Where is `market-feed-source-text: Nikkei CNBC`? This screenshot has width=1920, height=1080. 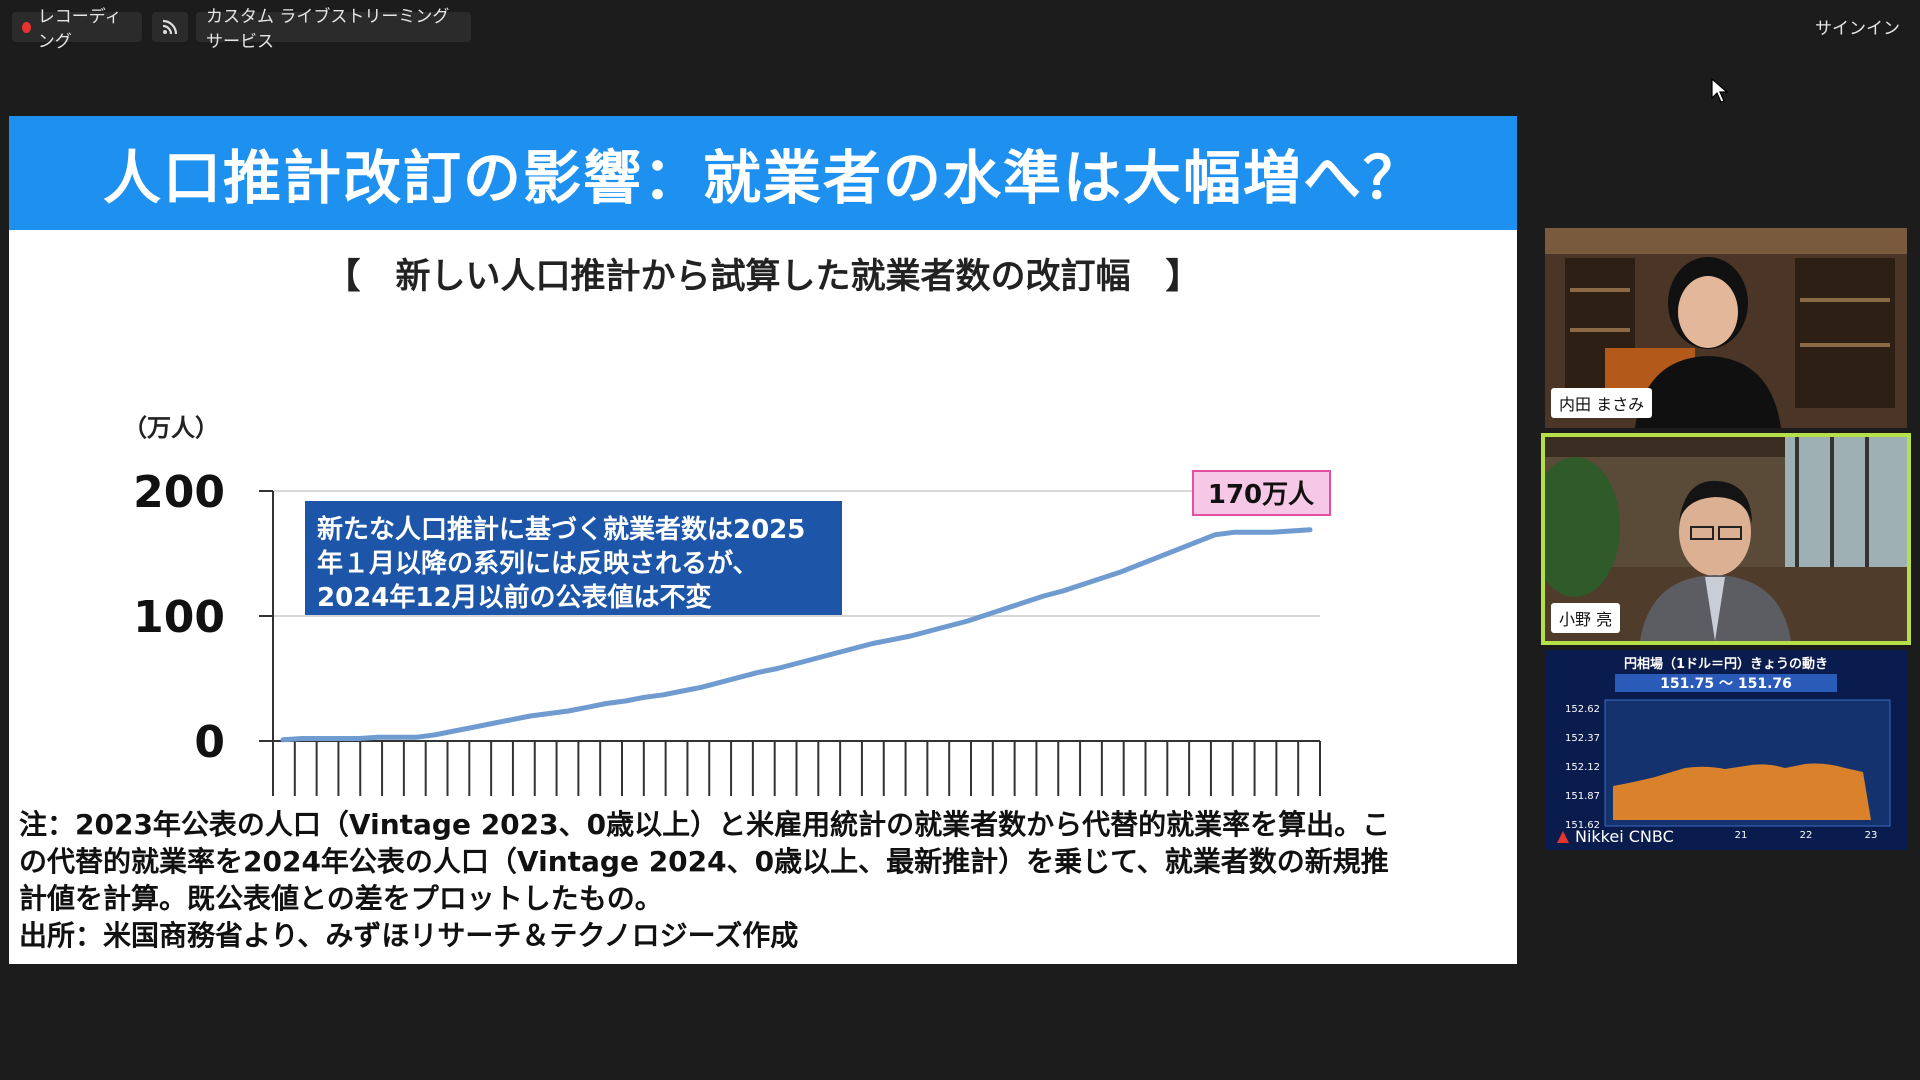 market-feed-source-text: Nikkei CNBC is located at coordinates (1624, 836).